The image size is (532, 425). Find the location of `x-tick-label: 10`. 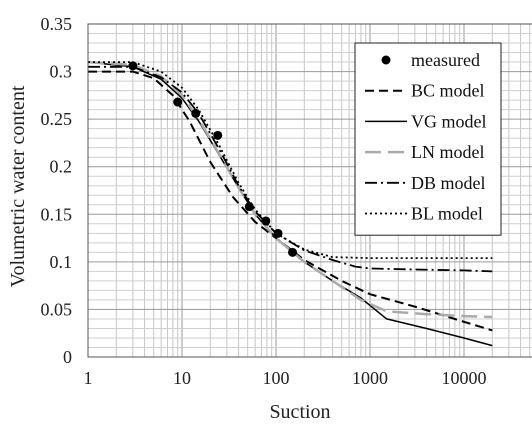

x-tick-label: 10 is located at coordinates (182, 378).